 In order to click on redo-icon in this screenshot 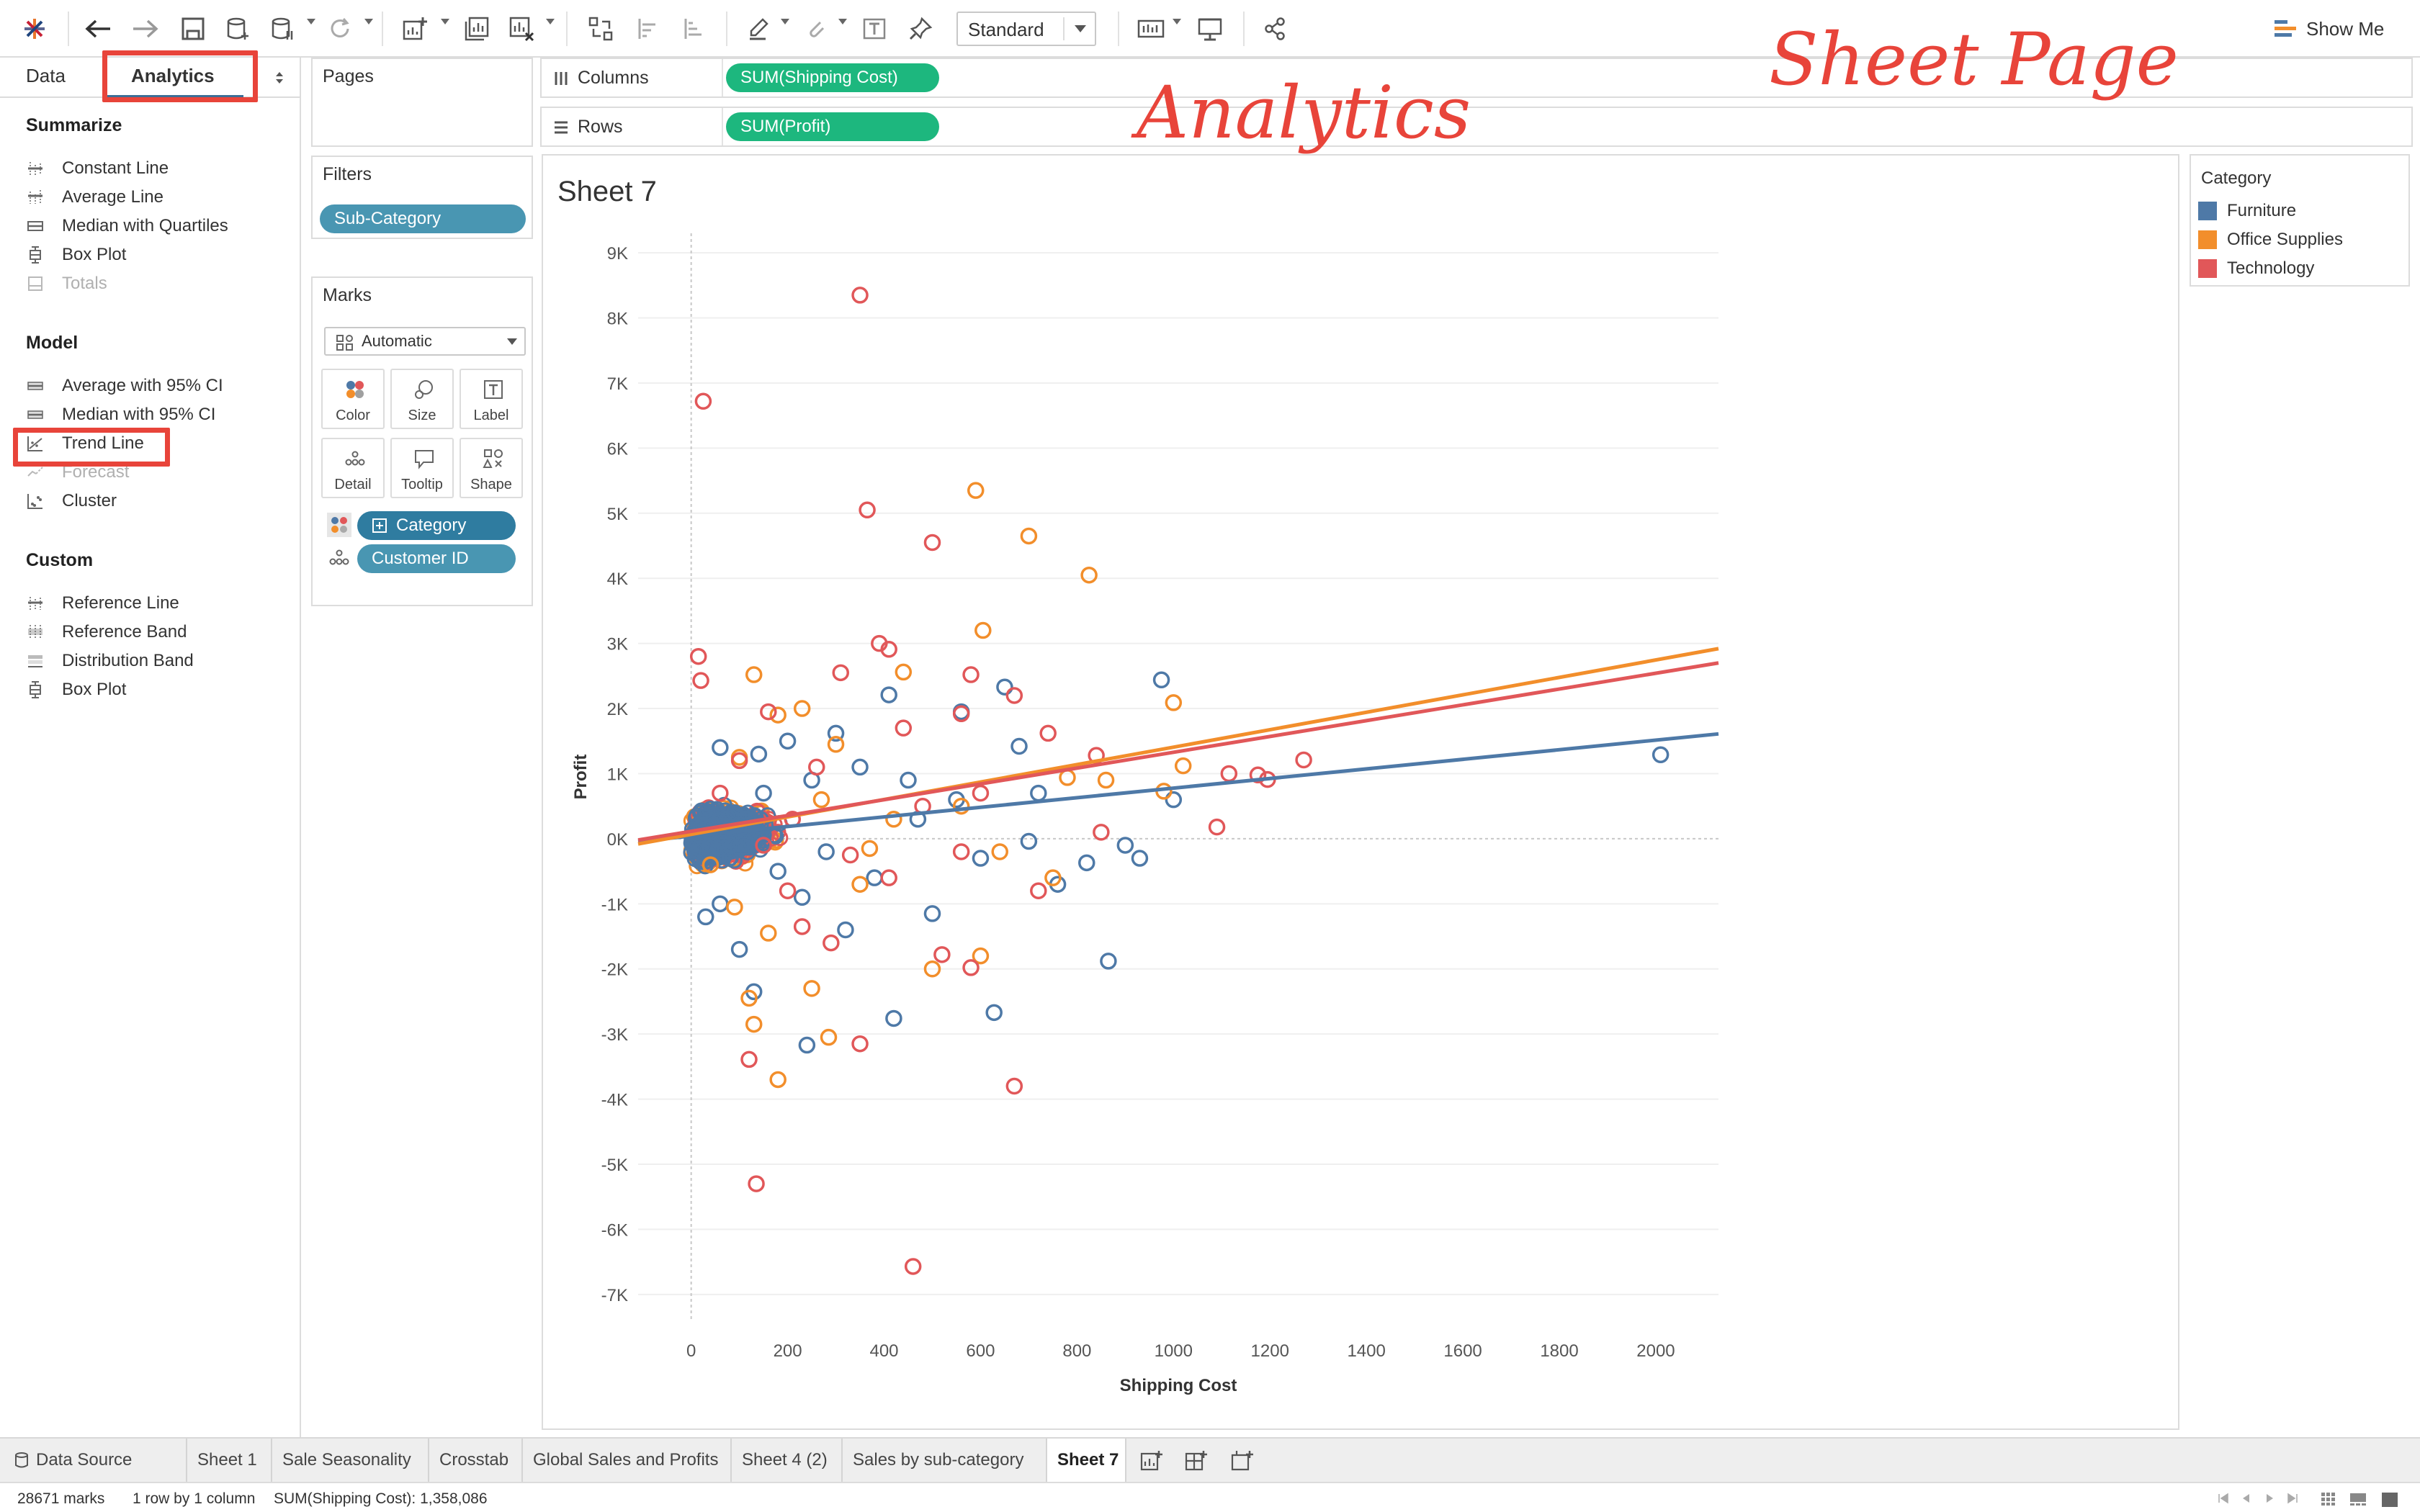, I will do `click(145, 29)`.